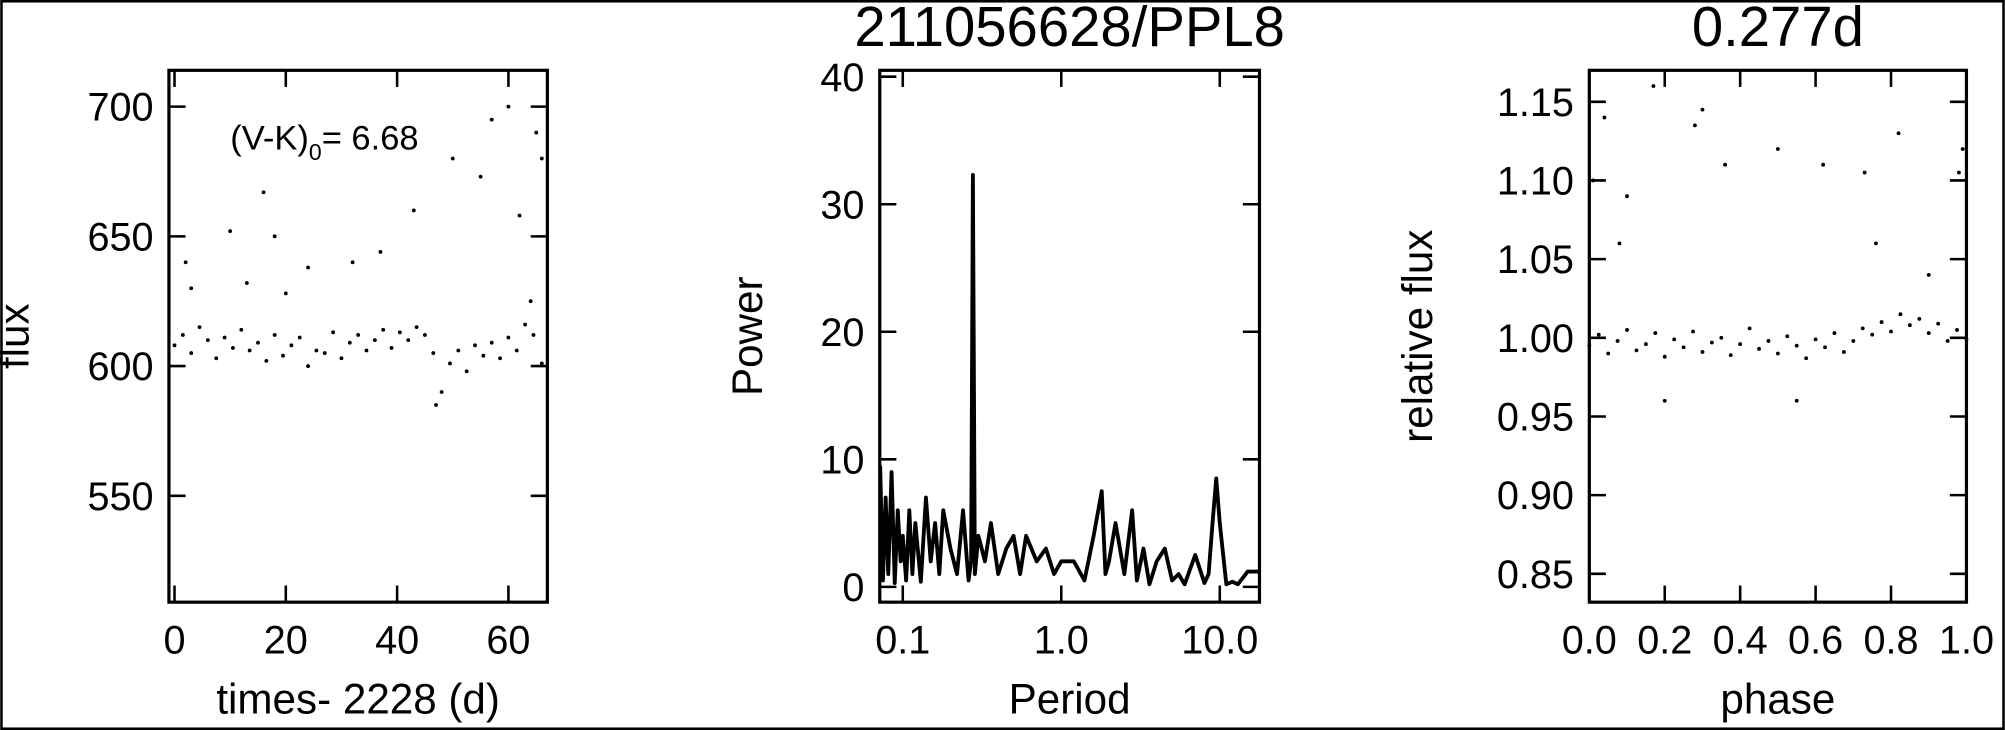 The width and height of the screenshot is (2005, 730). Describe the element at coordinates (1778, 29) in the screenshot. I see `chart-title: 0.277d` at that location.